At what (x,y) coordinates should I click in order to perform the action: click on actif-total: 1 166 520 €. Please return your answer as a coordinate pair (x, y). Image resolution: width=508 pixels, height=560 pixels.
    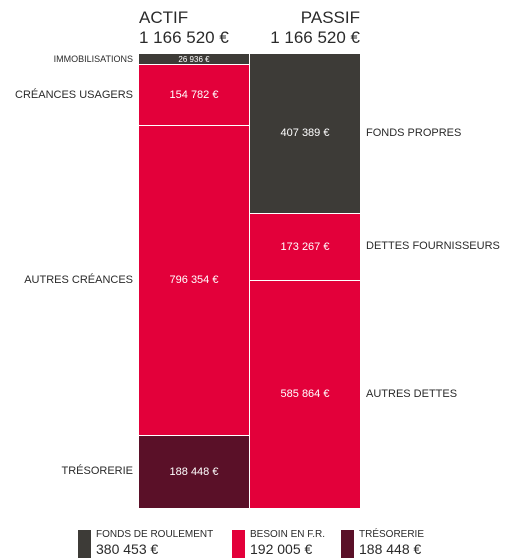
    Looking at the image, I should click on (184, 37).